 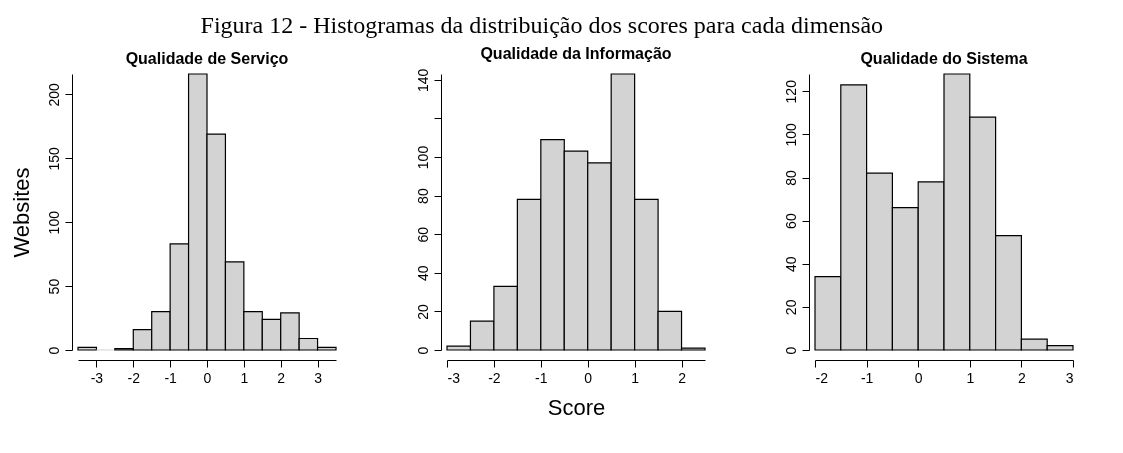 I want to click on y-tick-label: 140, so click(x=422, y=80).